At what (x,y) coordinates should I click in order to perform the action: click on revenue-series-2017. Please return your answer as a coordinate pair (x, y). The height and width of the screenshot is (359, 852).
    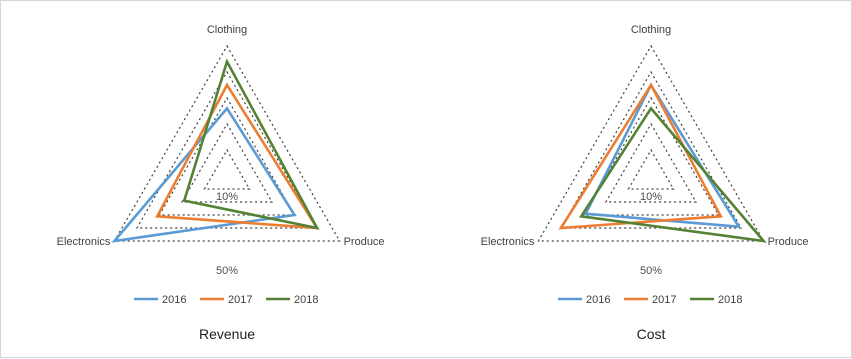
    Looking at the image, I should click on (237, 156).